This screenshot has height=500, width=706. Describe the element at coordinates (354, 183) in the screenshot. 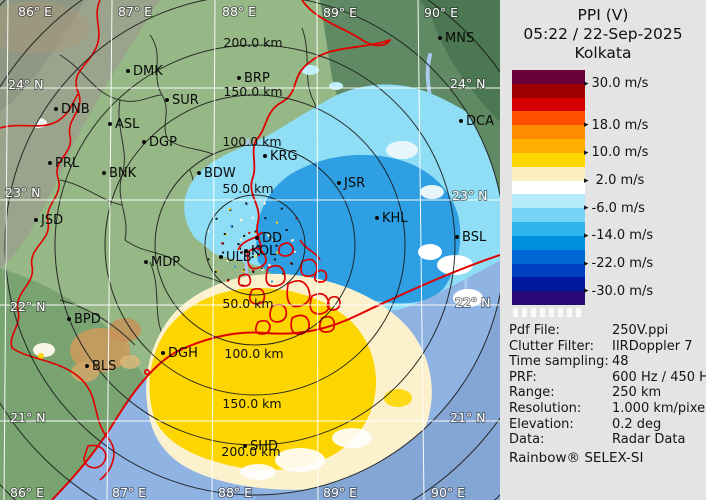

I see `station-label: JSR` at that location.